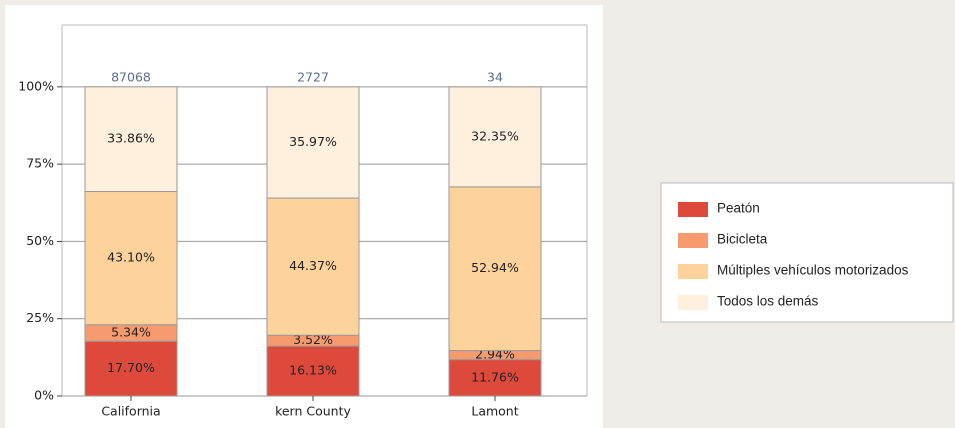 The height and width of the screenshot is (428, 955). What do you see at coordinates (742, 239) in the screenshot?
I see `legend-label: Bicicleta` at bounding box center [742, 239].